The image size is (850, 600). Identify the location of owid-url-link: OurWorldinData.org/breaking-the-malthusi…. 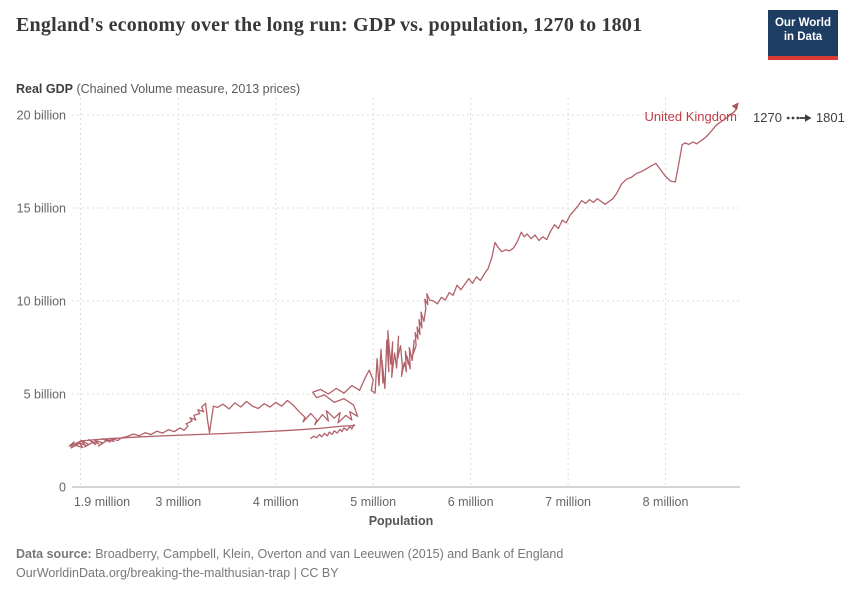
(153, 572).